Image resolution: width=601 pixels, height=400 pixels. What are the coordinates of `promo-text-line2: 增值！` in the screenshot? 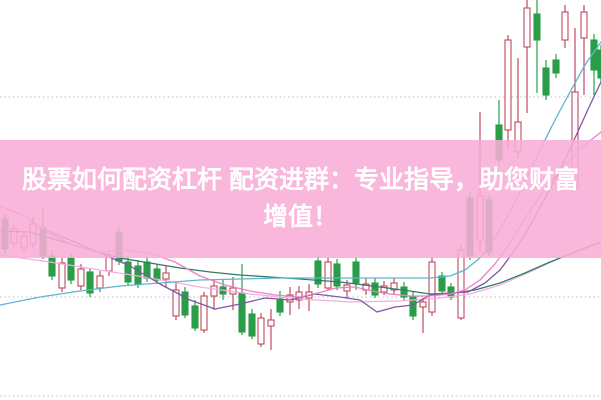 It's located at (300, 216).